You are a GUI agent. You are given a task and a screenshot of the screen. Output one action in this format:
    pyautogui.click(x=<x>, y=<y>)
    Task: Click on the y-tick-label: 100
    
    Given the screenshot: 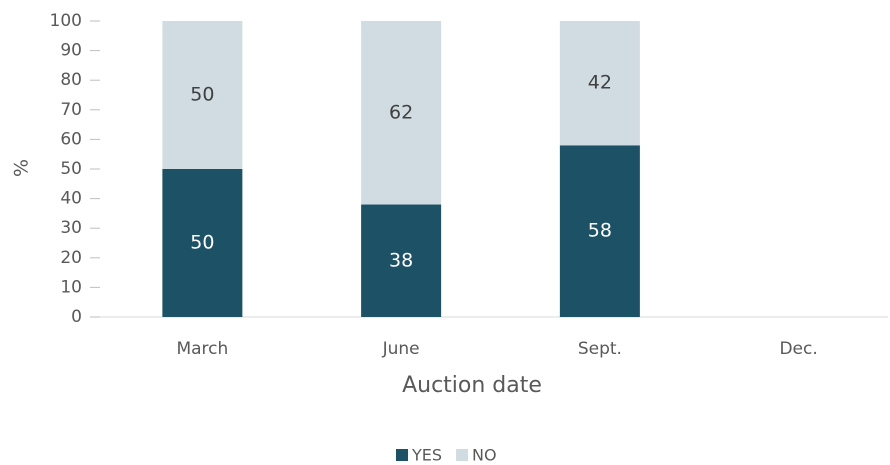 What is the action you would take?
    pyautogui.click(x=66, y=21)
    